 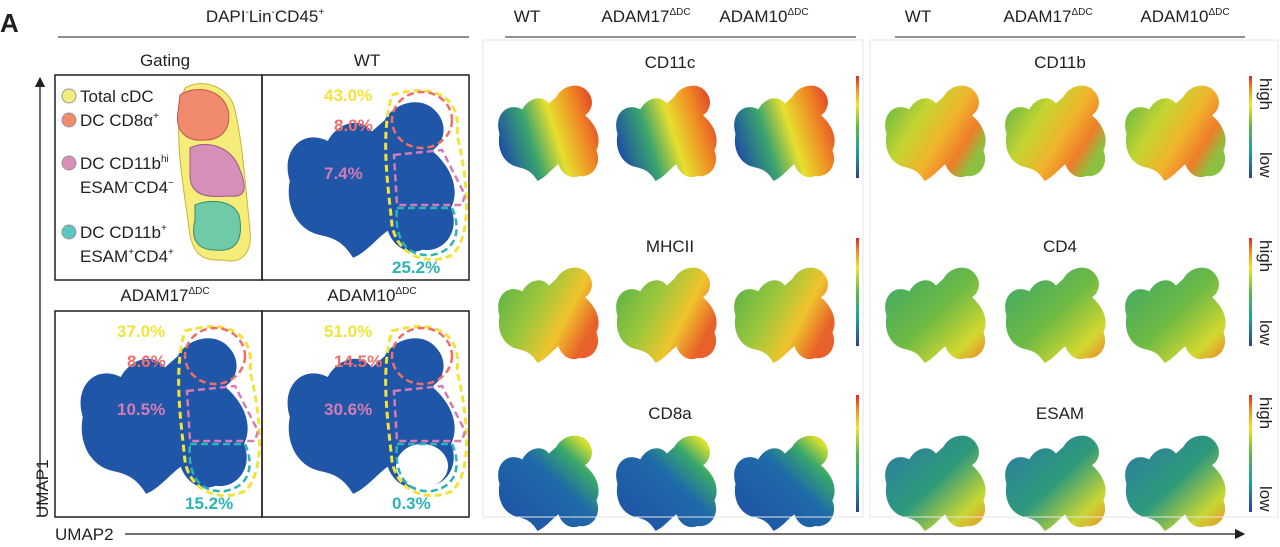 What do you see at coordinates (1060, 246) in the screenshot?
I see `marker-title-cd4: CD4` at bounding box center [1060, 246].